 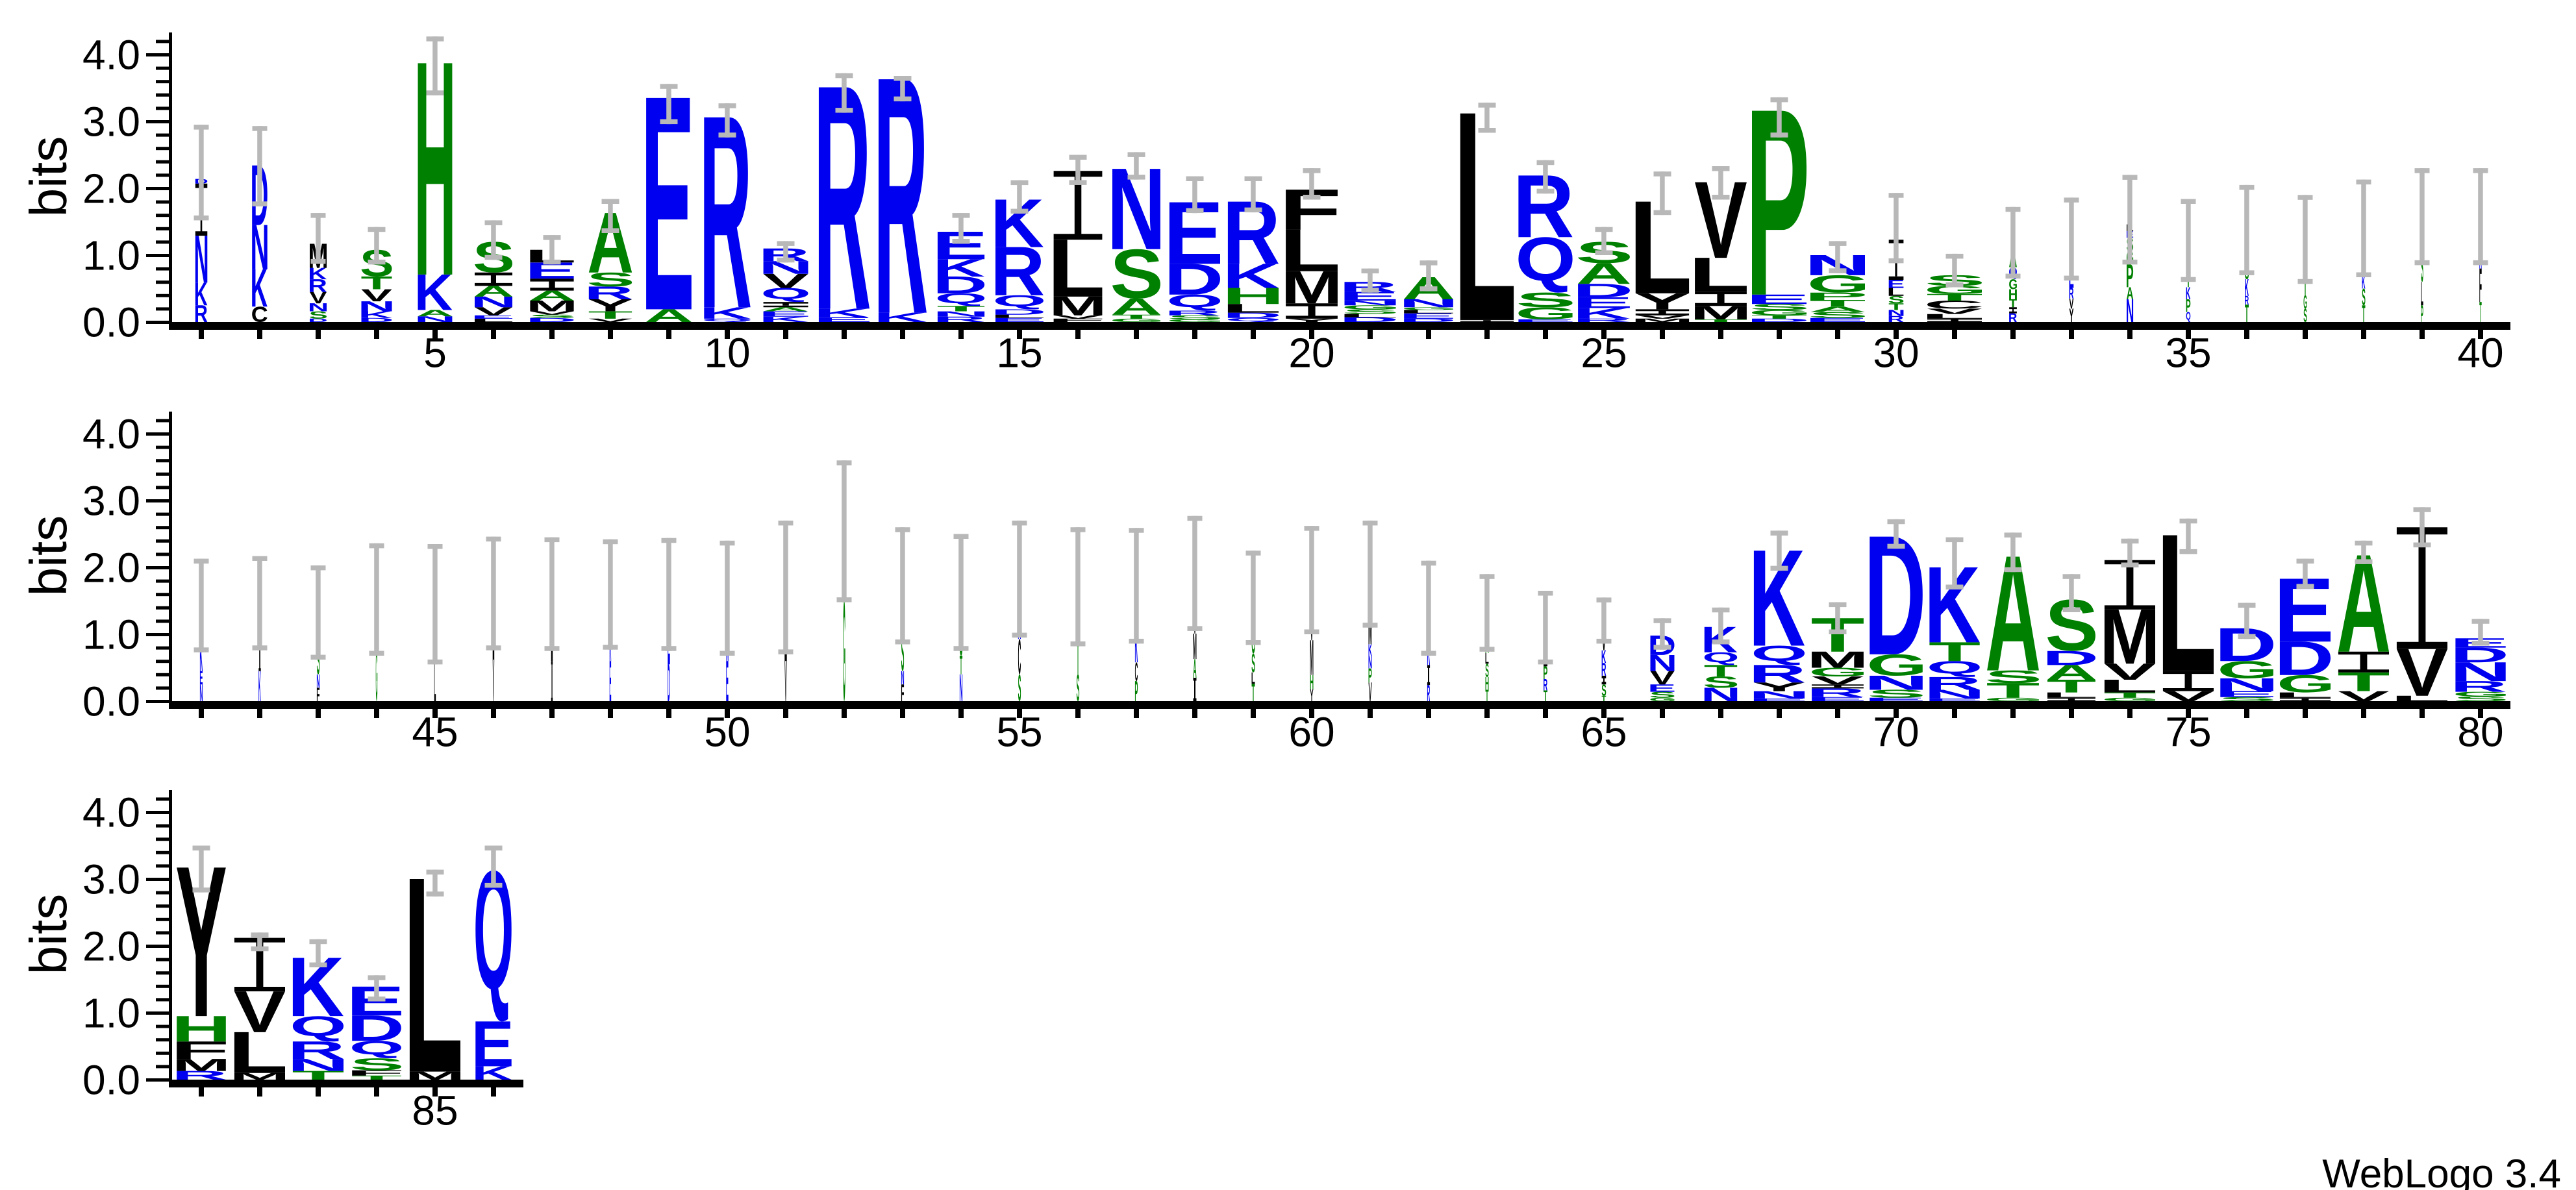 What do you see at coordinates (1604, 353) in the screenshot?
I see `svg-text: 25` at bounding box center [1604, 353].